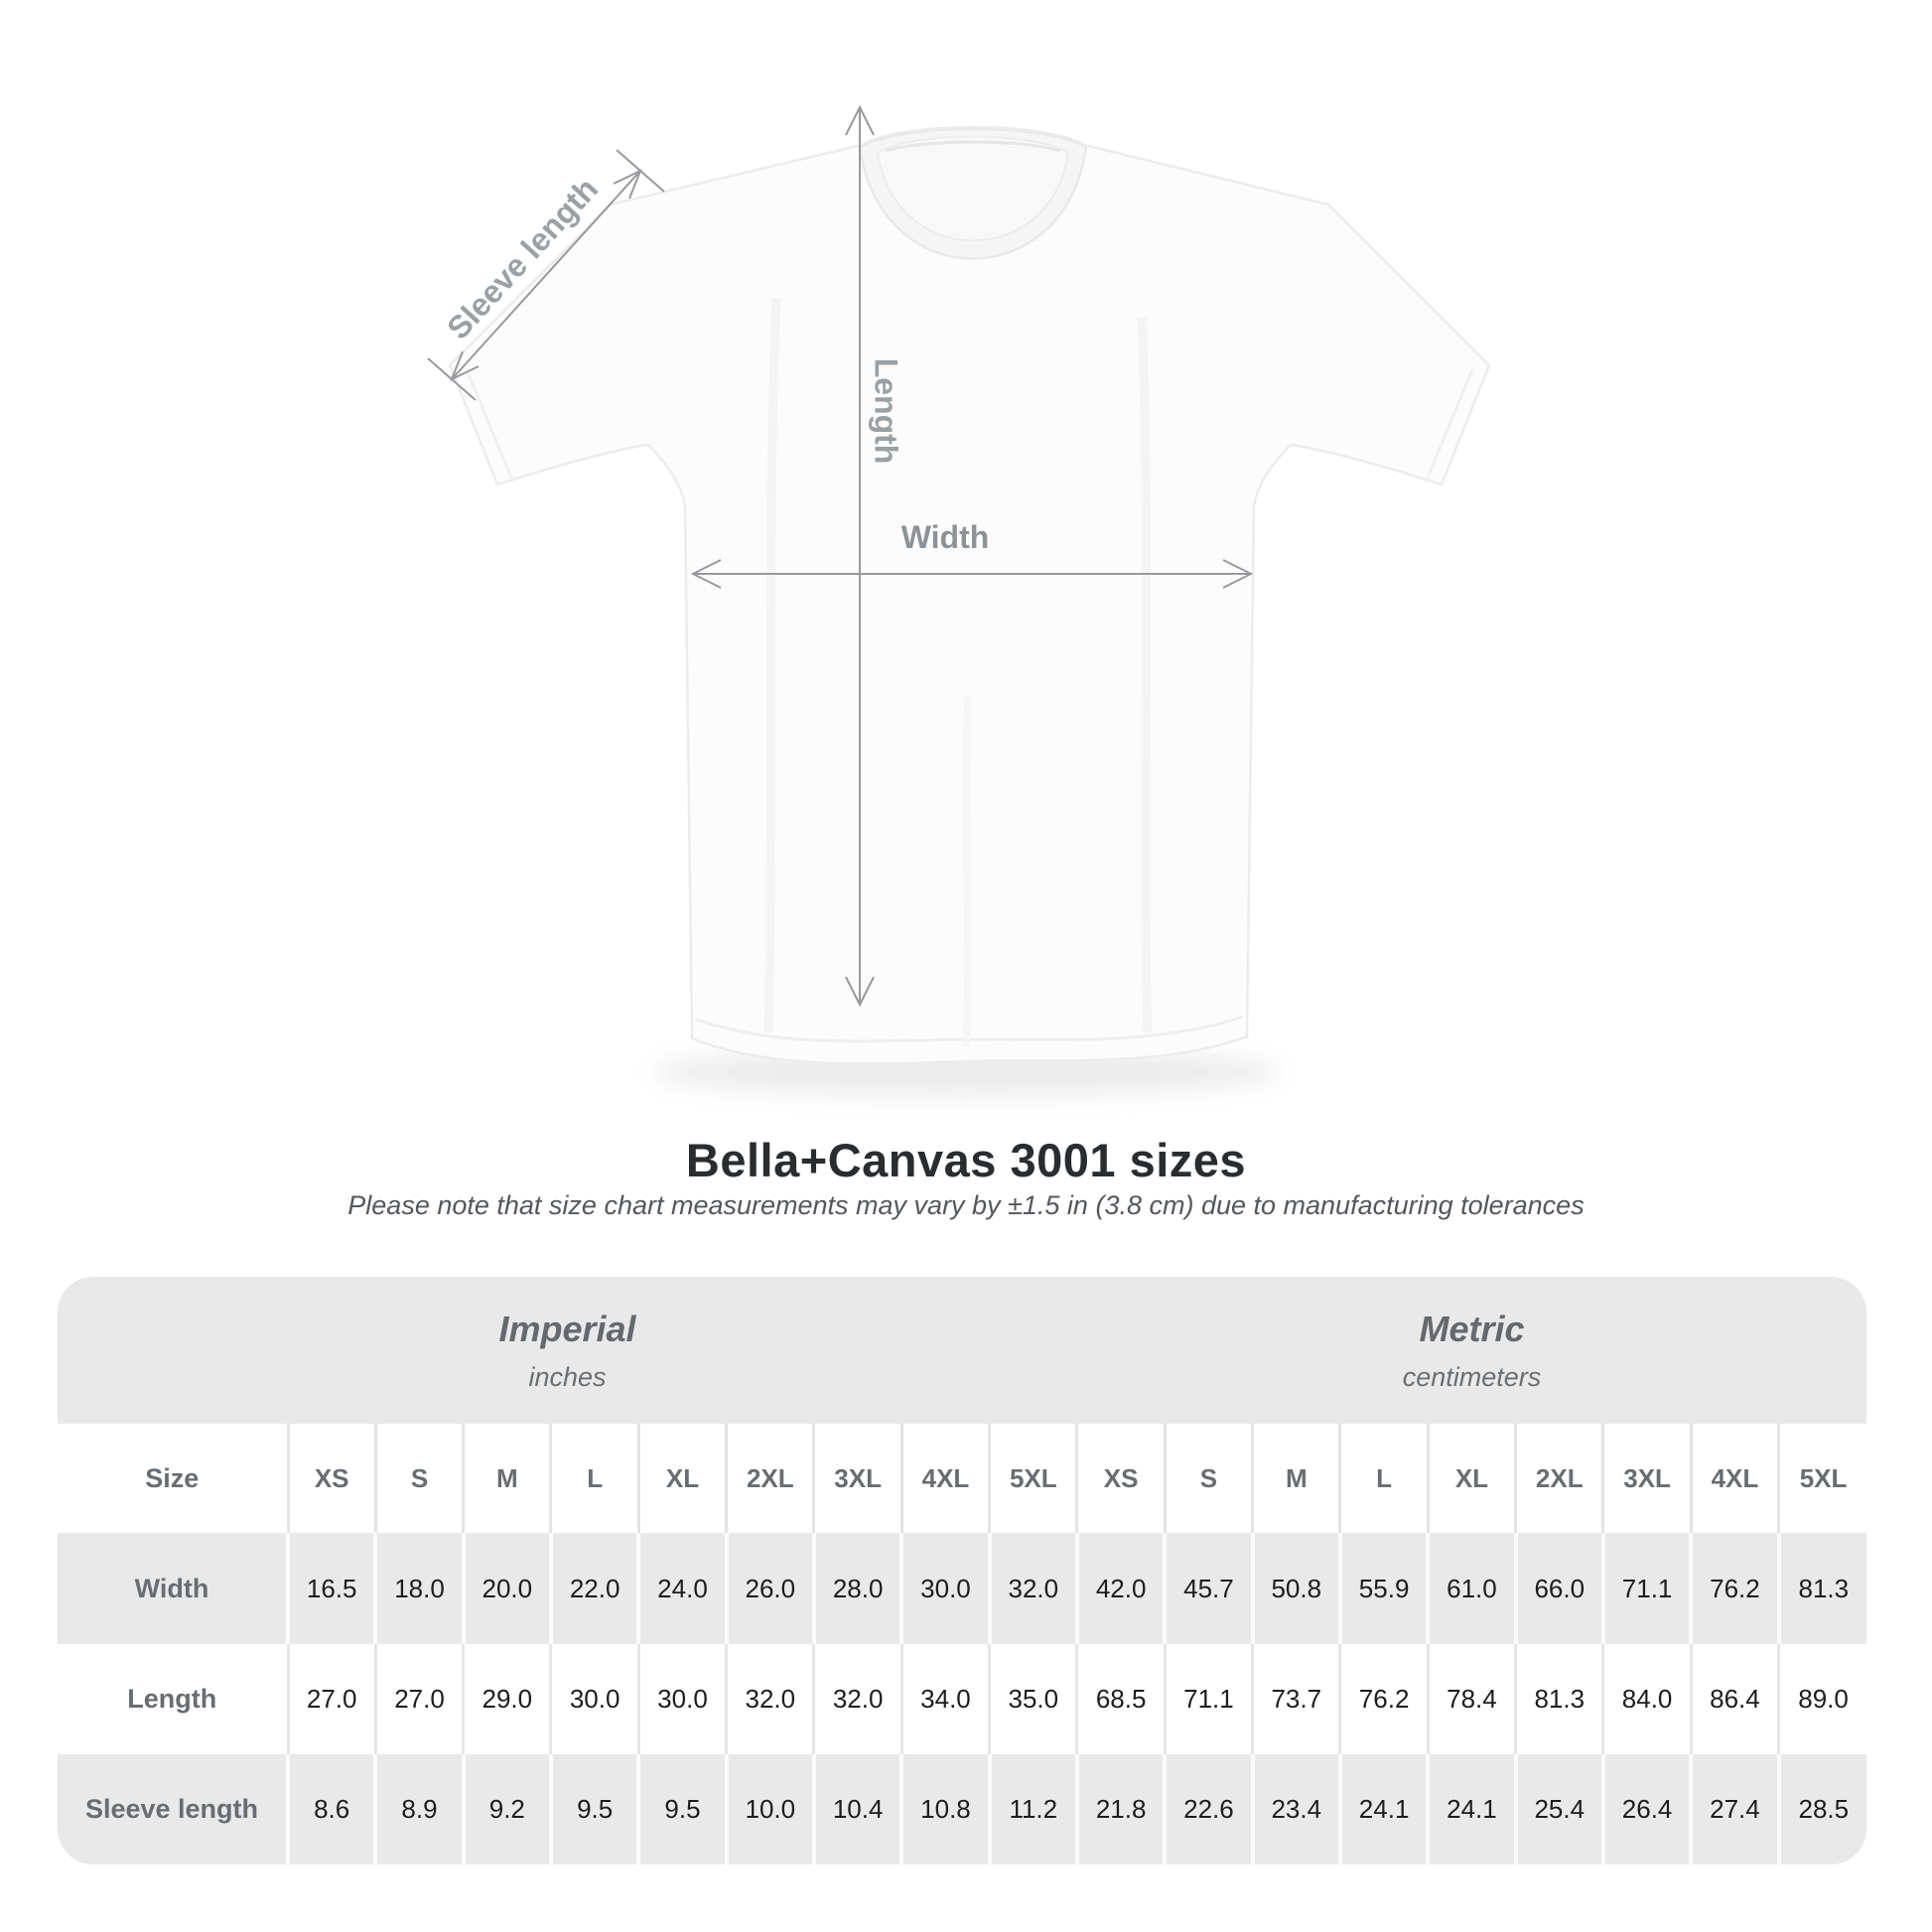 The width and height of the screenshot is (1932, 1932). What do you see at coordinates (330, 1809) in the screenshot?
I see `data-cell: 8.6` at bounding box center [330, 1809].